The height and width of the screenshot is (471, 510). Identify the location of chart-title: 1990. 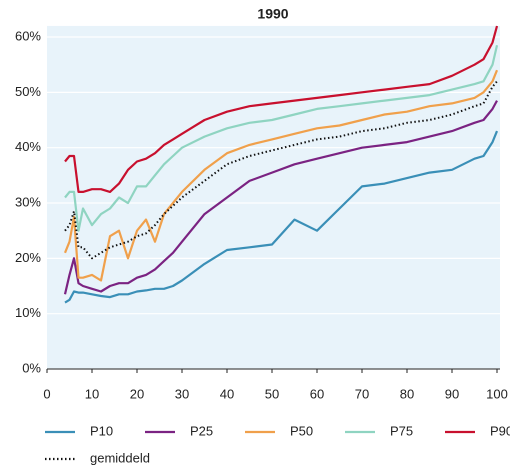
(272, 14).